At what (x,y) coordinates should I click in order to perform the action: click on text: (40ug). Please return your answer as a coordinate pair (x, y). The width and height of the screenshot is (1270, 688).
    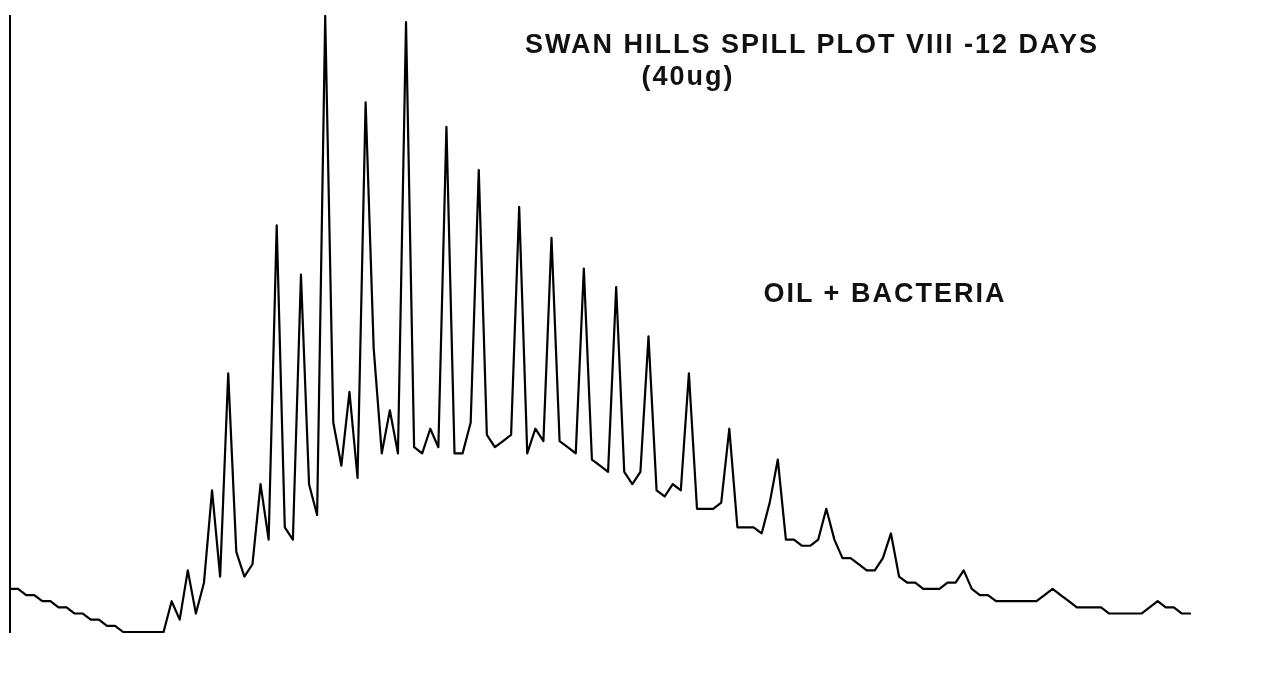
    Looking at the image, I should click on (688, 76).